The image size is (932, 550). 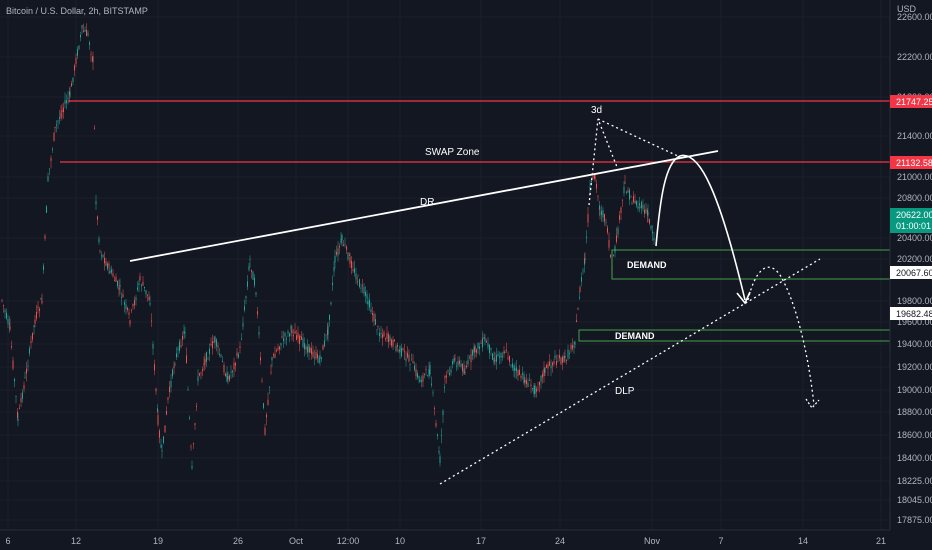 What do you see at coordinates (700, 227) in the screenshot?
I see `projected-path` at bounding box center [700, 227].